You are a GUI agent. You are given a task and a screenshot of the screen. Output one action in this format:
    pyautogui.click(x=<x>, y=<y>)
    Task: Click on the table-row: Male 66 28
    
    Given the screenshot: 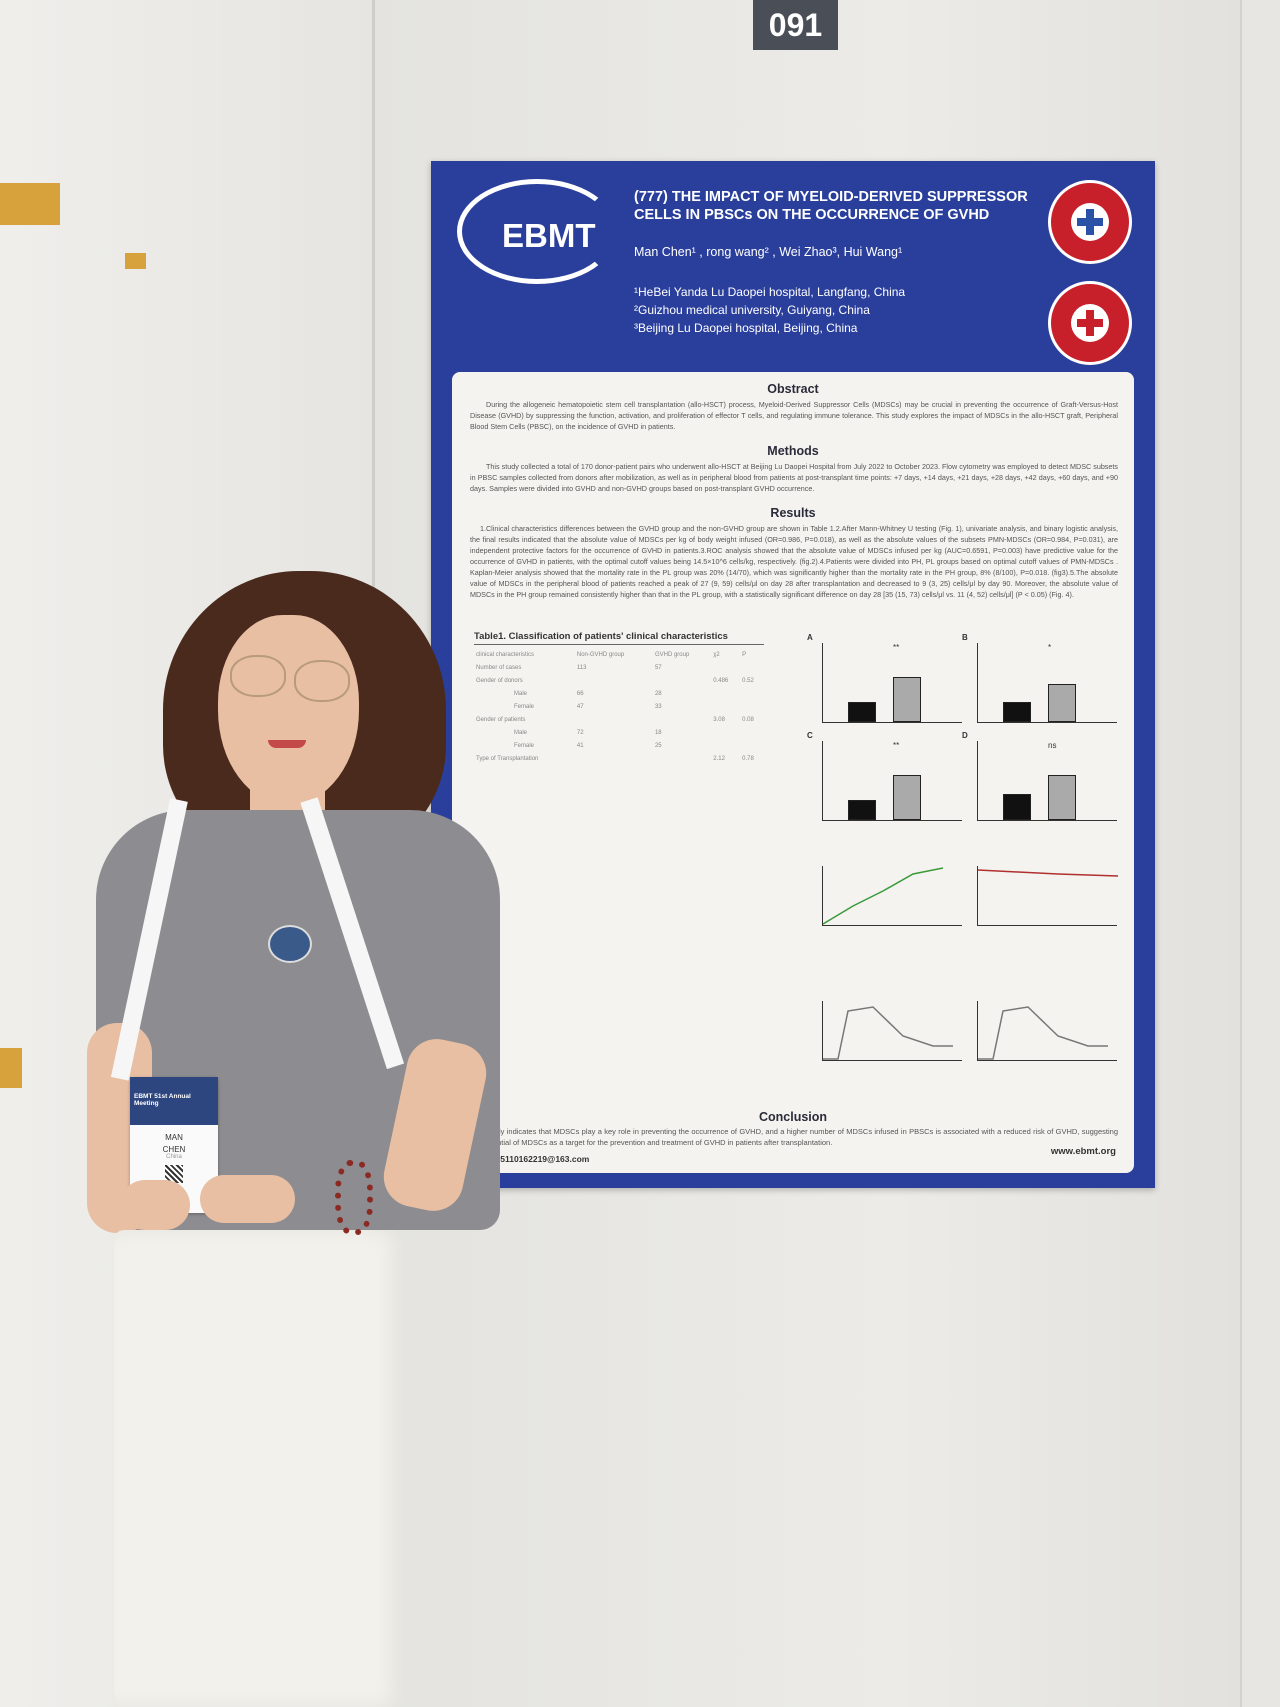 What is the action you would take?
    pyautogui.click(x=588, y=693)
    